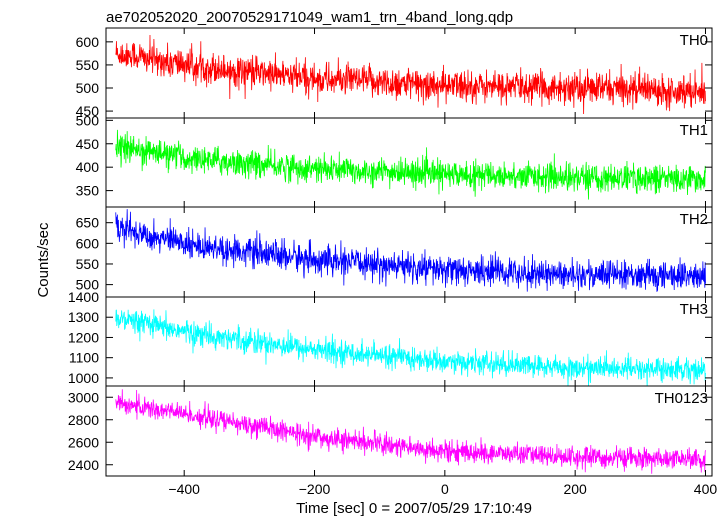 The image size is (723, 516). What do you see at coordinates (88, 191) in the screenshot?
I see `y-tick-label: 350` at bounding box center [88, 191].